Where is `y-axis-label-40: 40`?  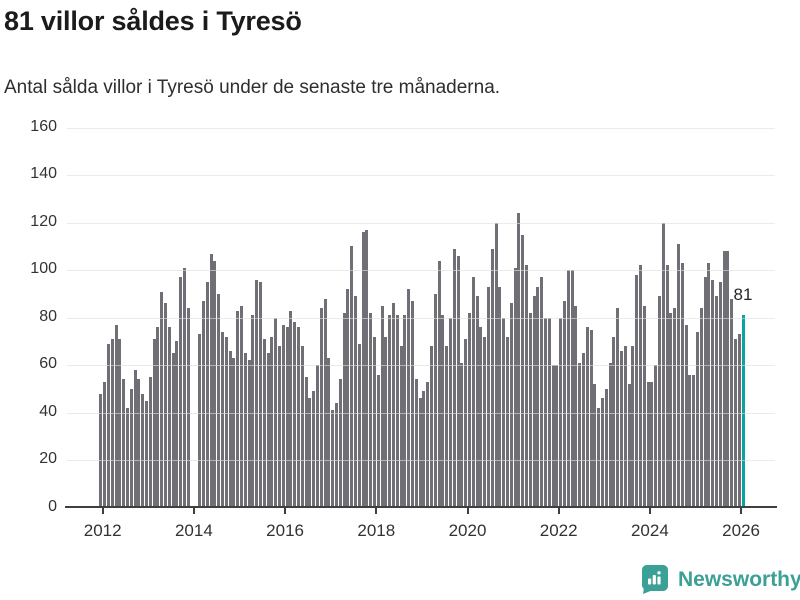
y-axis-label-40: 40 is located at coordinates (48, 411).